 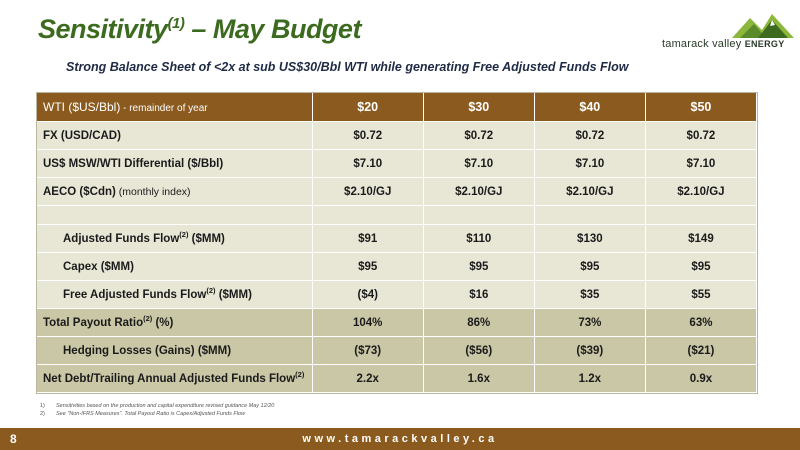 What do you see at coordinates (590, 378) in the screenshot?
I see `table-cell: 1.2x` at bounding box center [590, 378].